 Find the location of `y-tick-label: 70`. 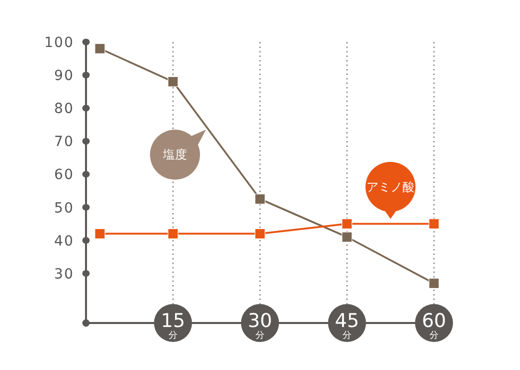

y-tick-label: 70 is located at coordinates (64, 142).